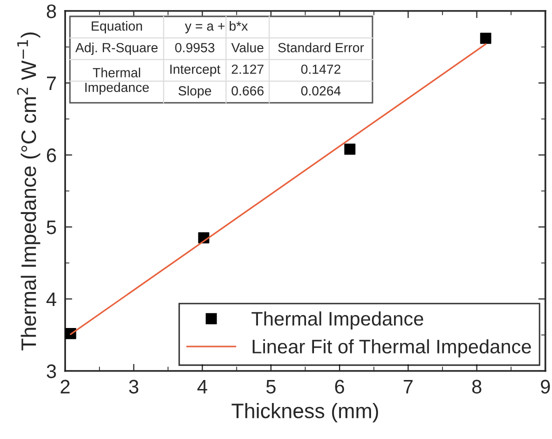 The image size is (552, 439). I want to click on y-axis-title: Thermal Impedance (°C cm$^{2}$ W$^{−1}$), so click(28, 191).